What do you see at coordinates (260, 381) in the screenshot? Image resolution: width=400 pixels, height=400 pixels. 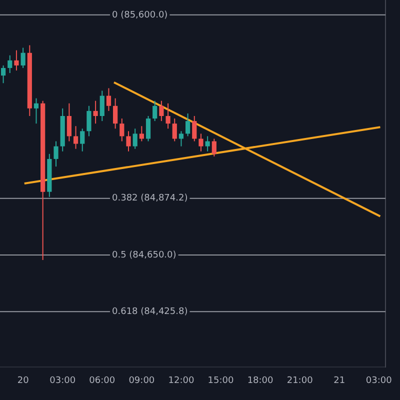 I see `x-tick-label: 18:00` at bounding box center [260, 381].